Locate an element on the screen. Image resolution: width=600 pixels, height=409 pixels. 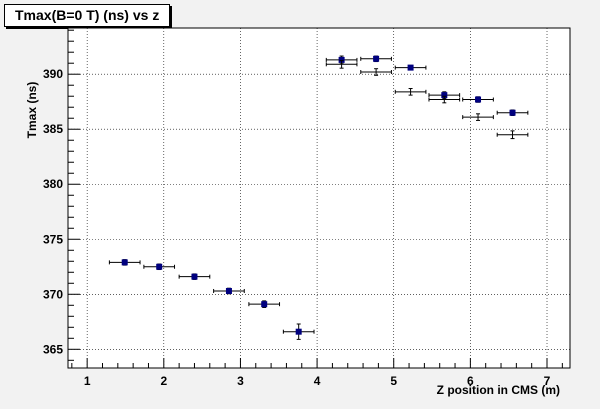
y-tick-label: 390 is located at coordinates (53, 74).